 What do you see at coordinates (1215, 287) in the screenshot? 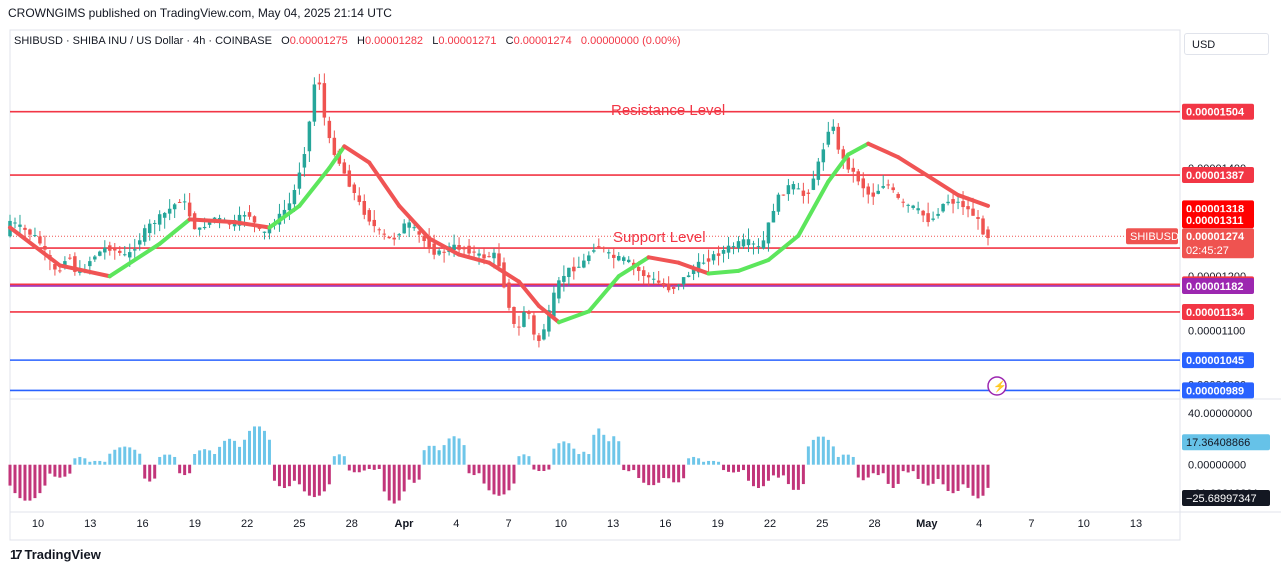
I see `level-label: 0.00001182` at bounding box center [1215, 287].